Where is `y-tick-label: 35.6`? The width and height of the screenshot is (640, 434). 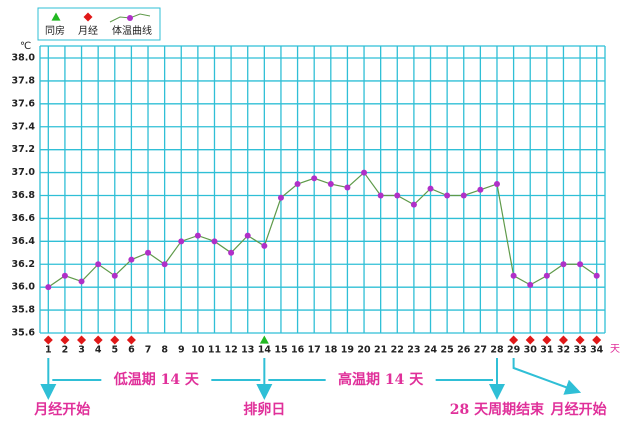 y-tick-label: 35.6 is located at coordinates (24, 333).